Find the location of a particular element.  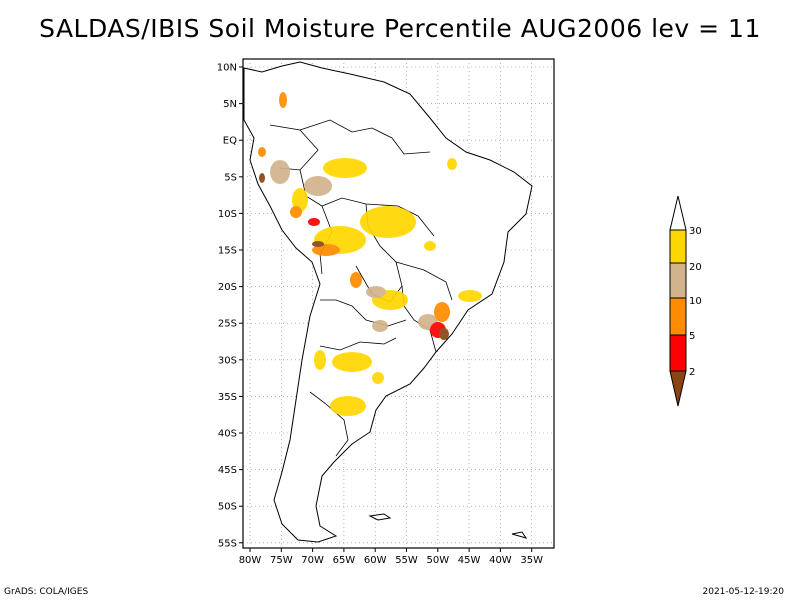

lat-tick-label: EQ is located at coordinates (230, 141).